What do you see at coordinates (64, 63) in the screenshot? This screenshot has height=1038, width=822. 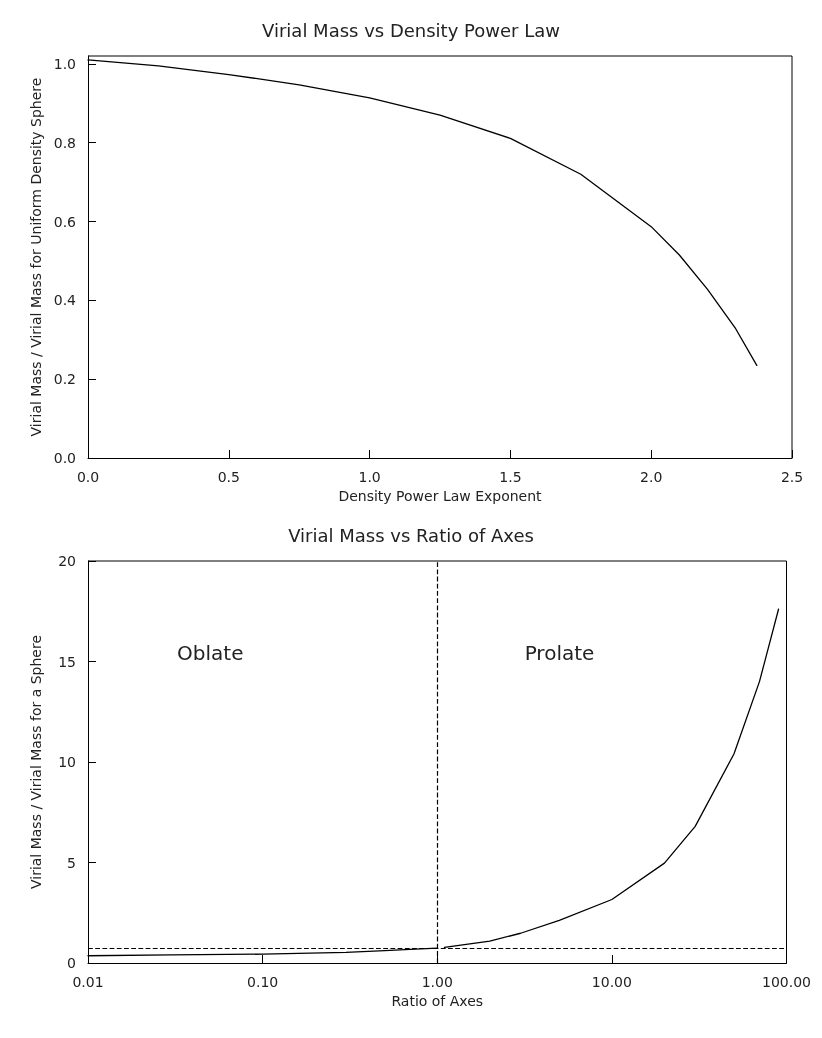 I see `y-tick-label: 1.0` at bounding box center [64, 63].